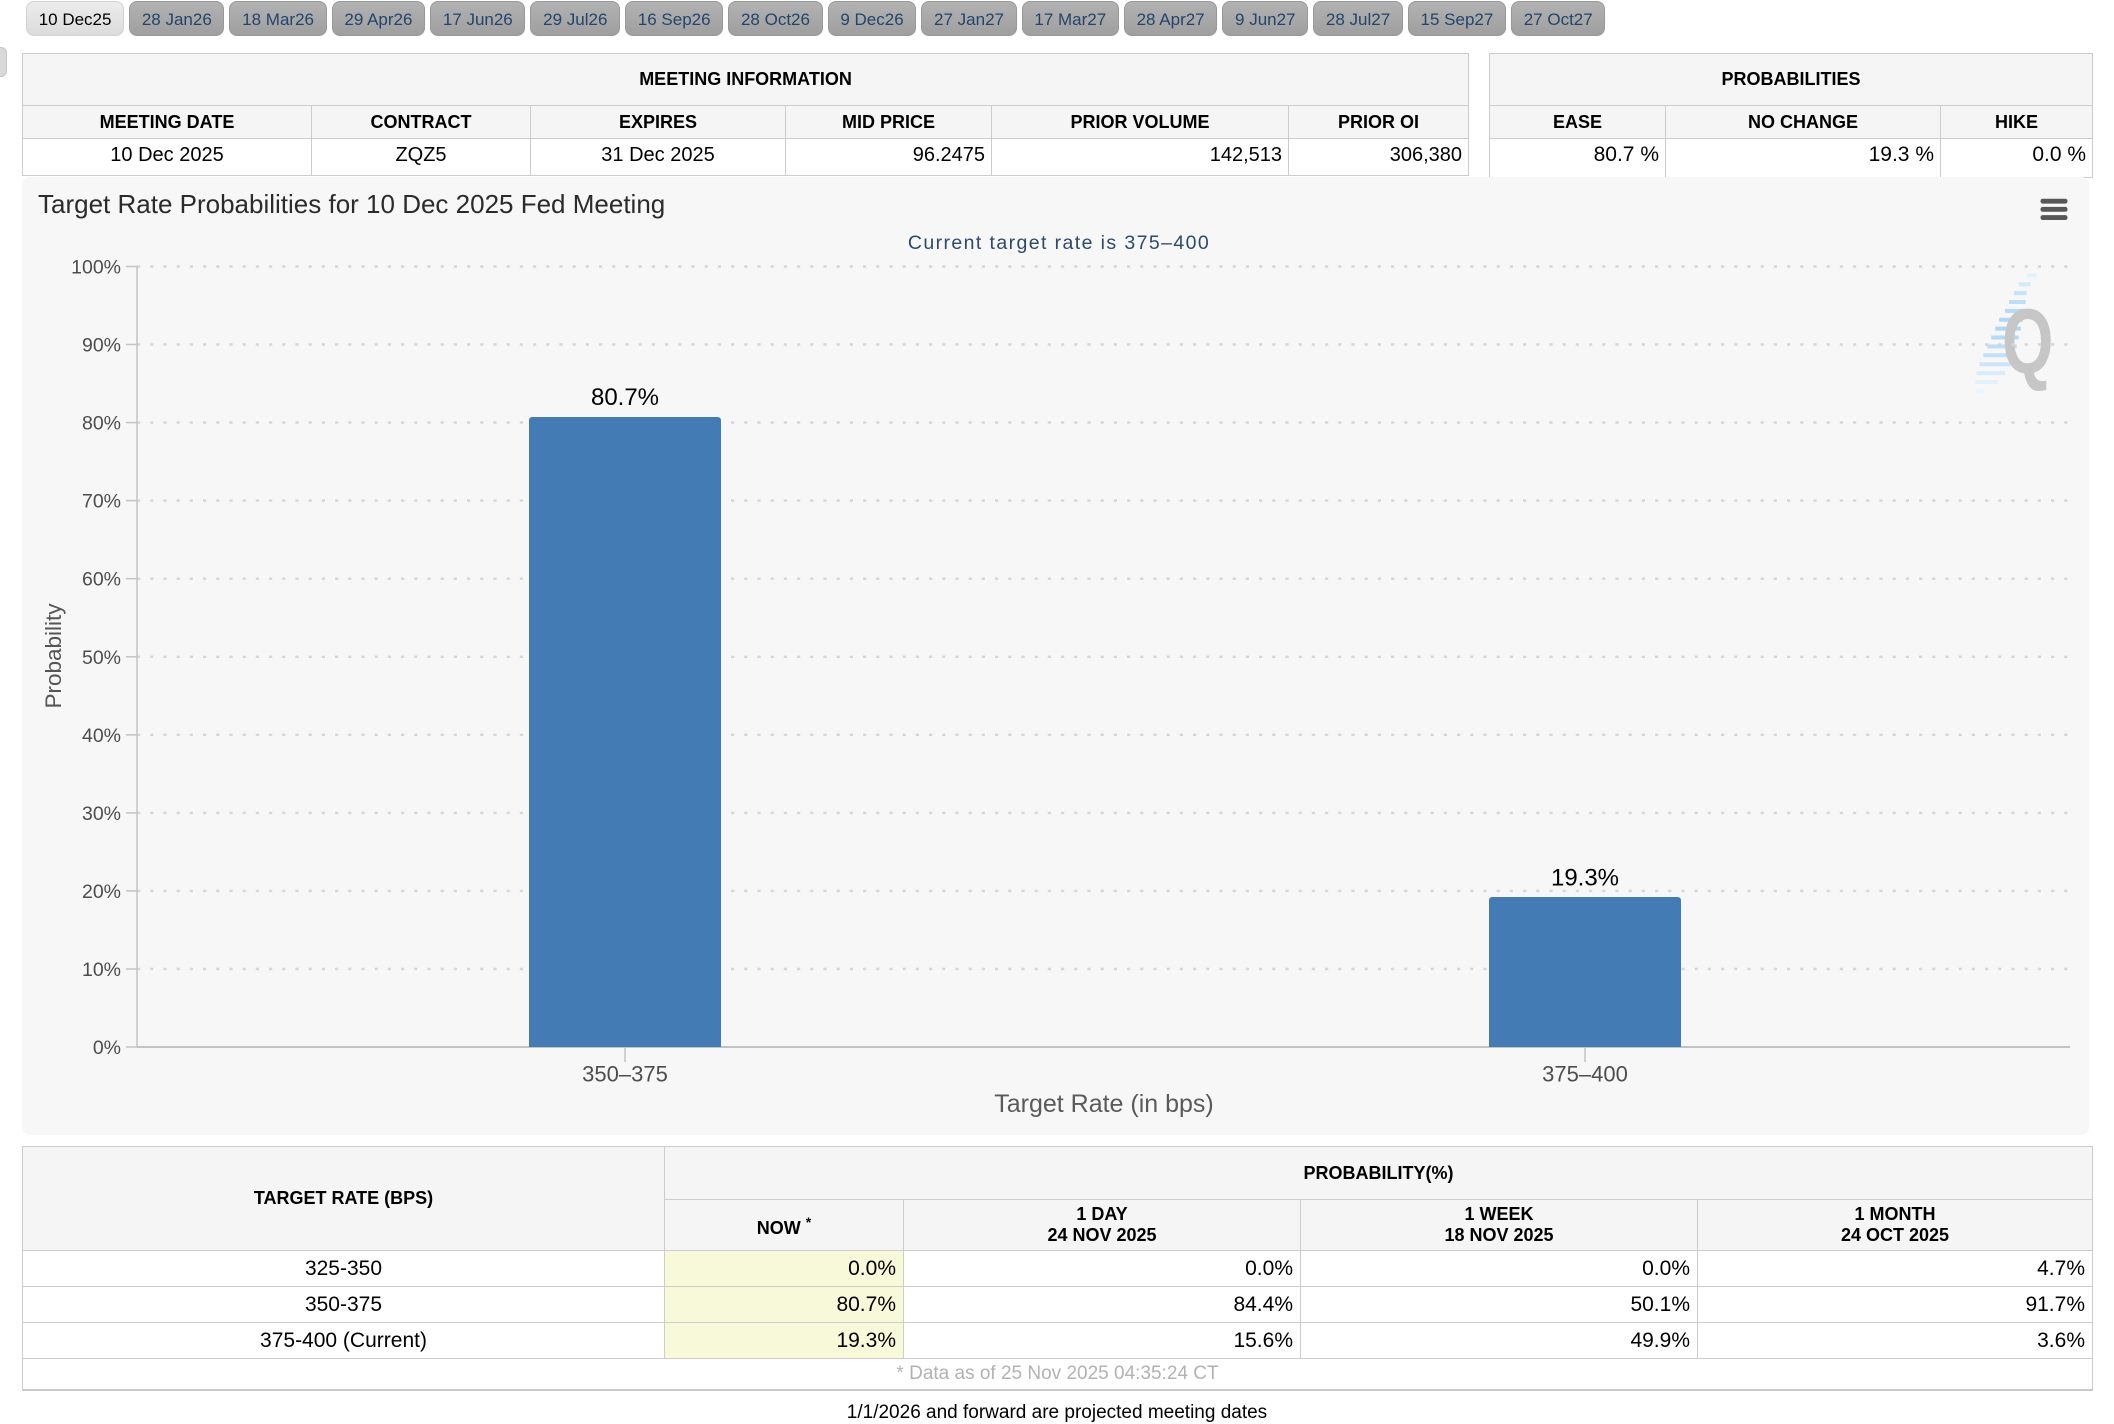  I want to click on svg-text: 0%, so click(107, 1048).